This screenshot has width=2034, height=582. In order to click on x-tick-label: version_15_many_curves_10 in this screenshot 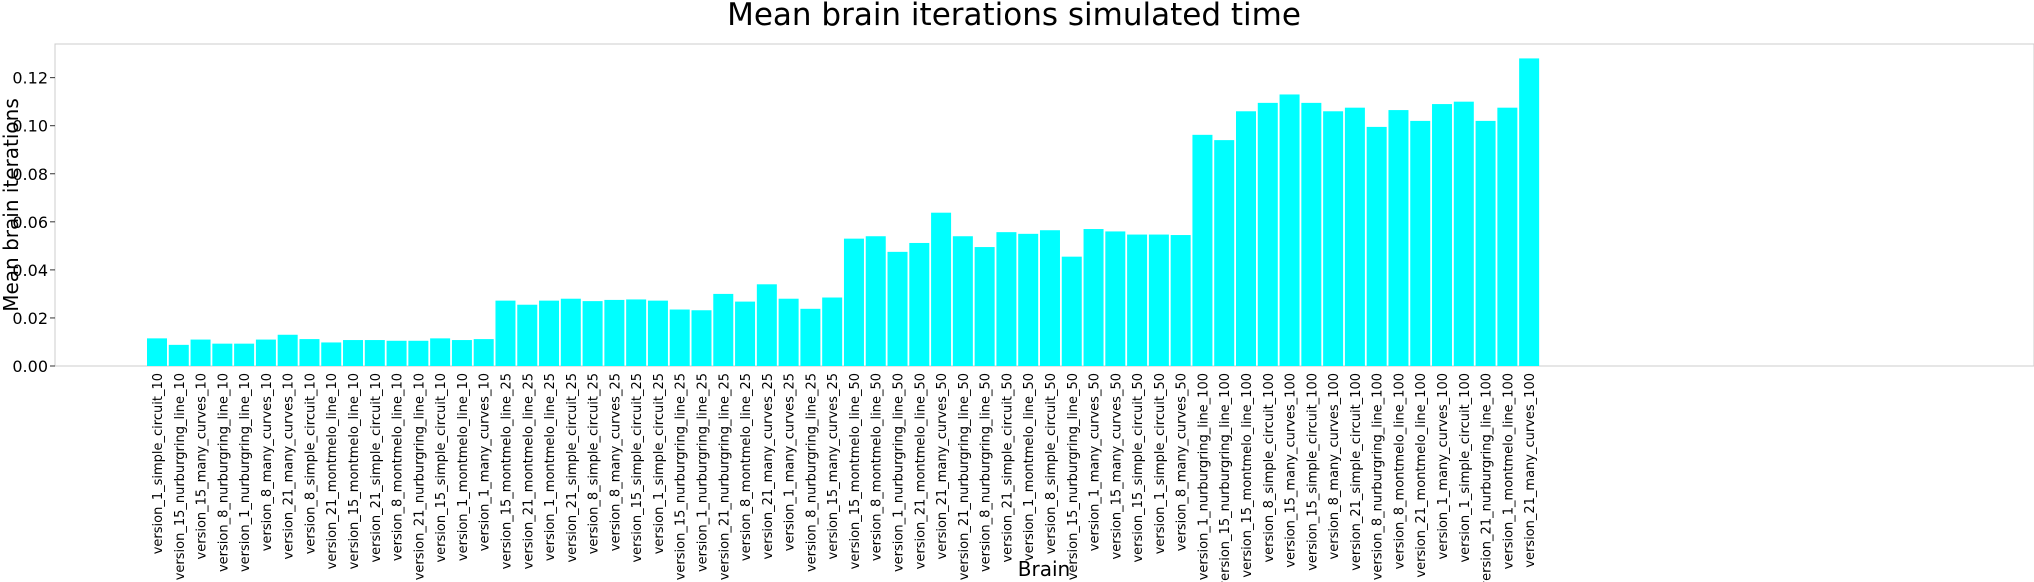, I will do `click(202, 466)`.